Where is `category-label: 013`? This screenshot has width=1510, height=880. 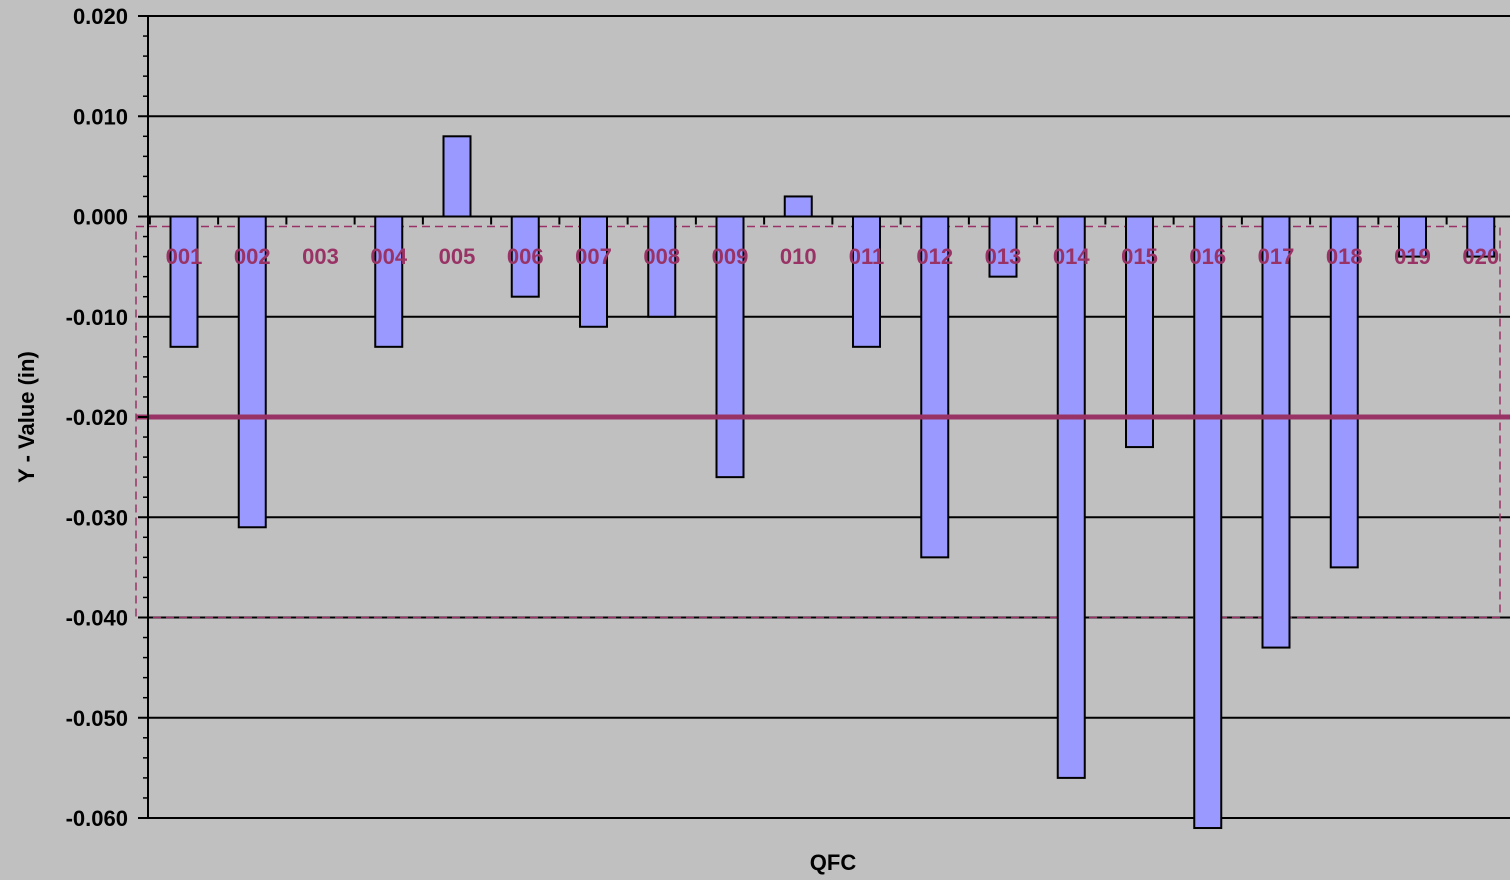
category-label: 013 is located at coordinates (1003, 256).